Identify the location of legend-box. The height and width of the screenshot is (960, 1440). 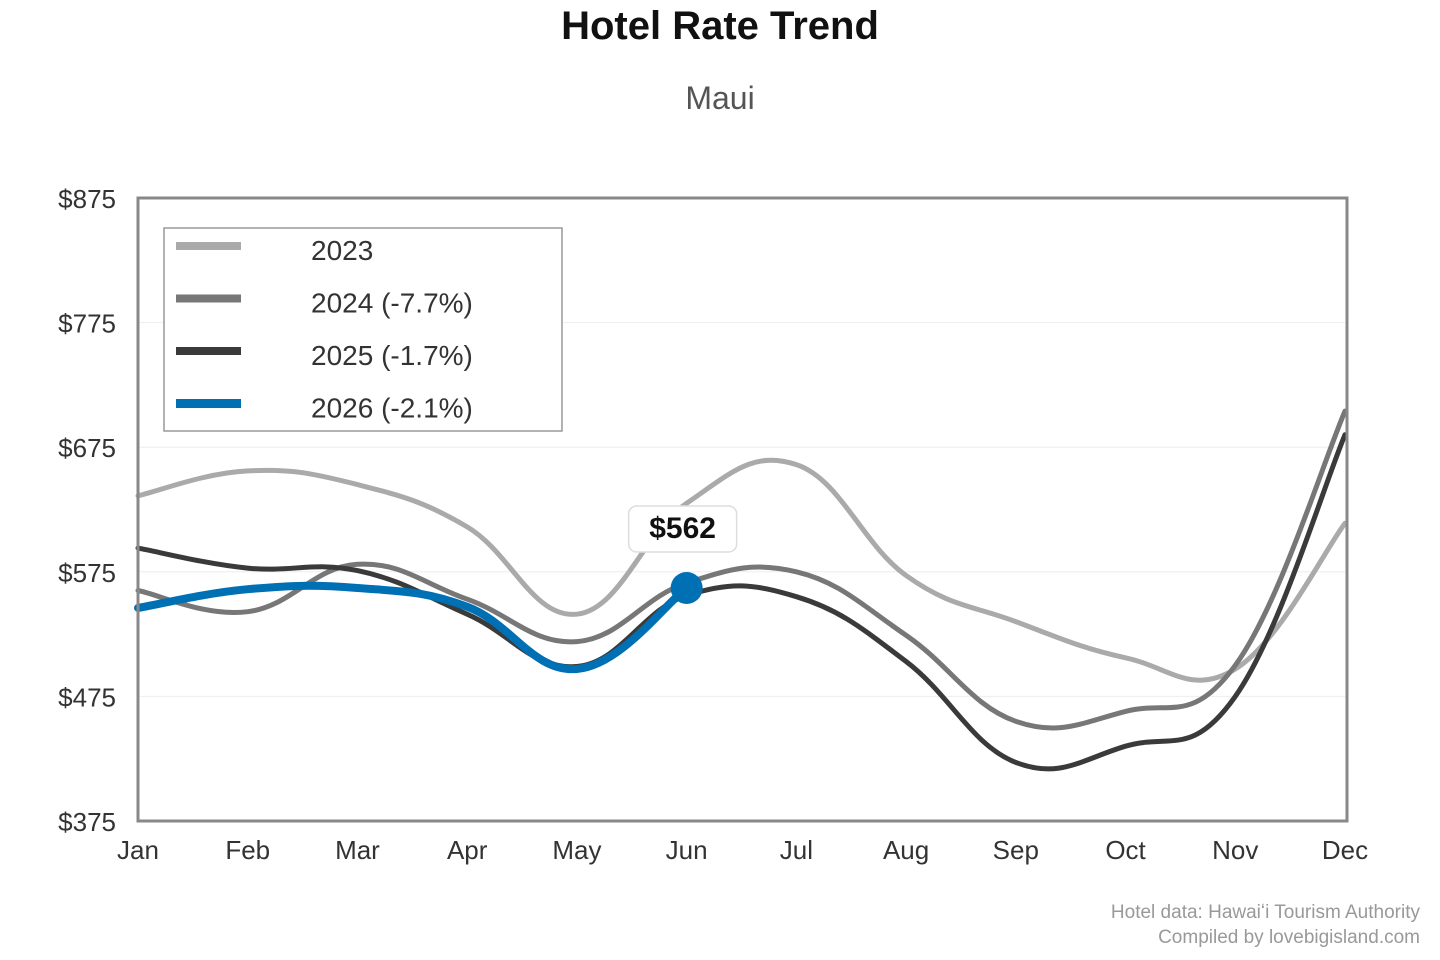
(363, 329).